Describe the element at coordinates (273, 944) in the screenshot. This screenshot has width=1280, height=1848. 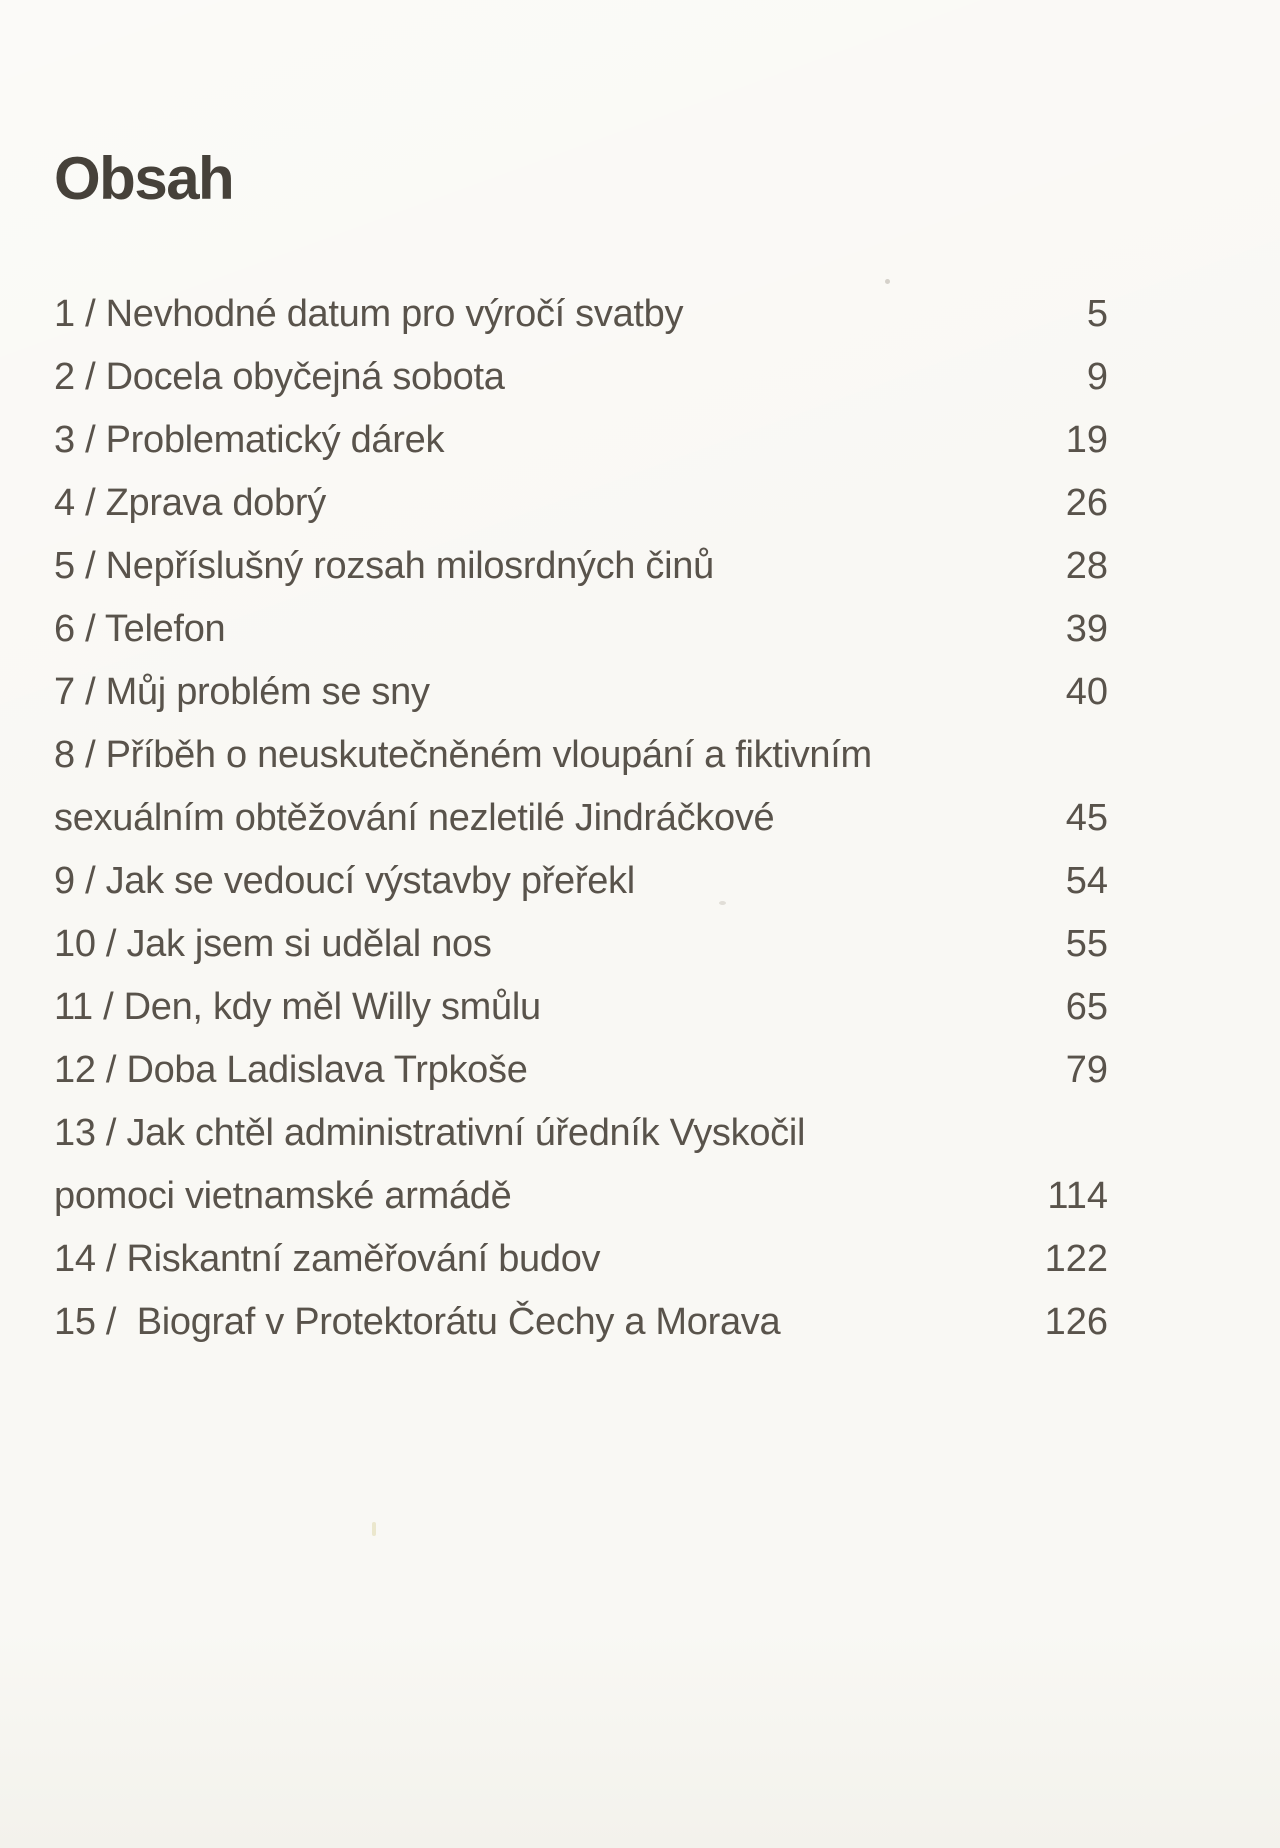
I see `toc-line: 10 / Jak jsem si udělal nos` at that location.